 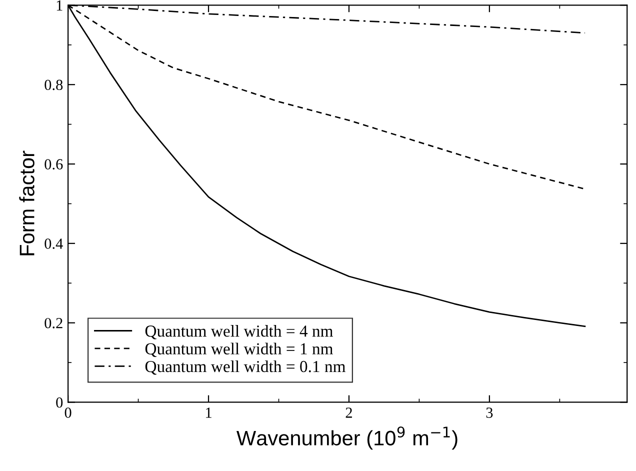 I want to click on y-axis-title: Form factor, so click(x=26, y=203).